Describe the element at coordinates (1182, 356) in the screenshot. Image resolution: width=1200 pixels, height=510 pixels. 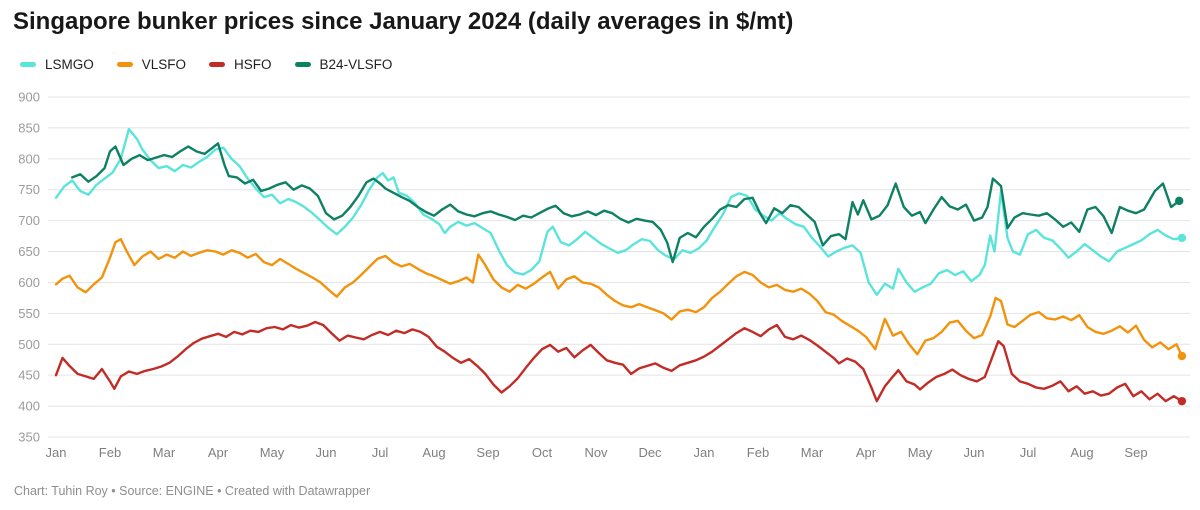
I see `series-end-dot-vlsfo` at that location.